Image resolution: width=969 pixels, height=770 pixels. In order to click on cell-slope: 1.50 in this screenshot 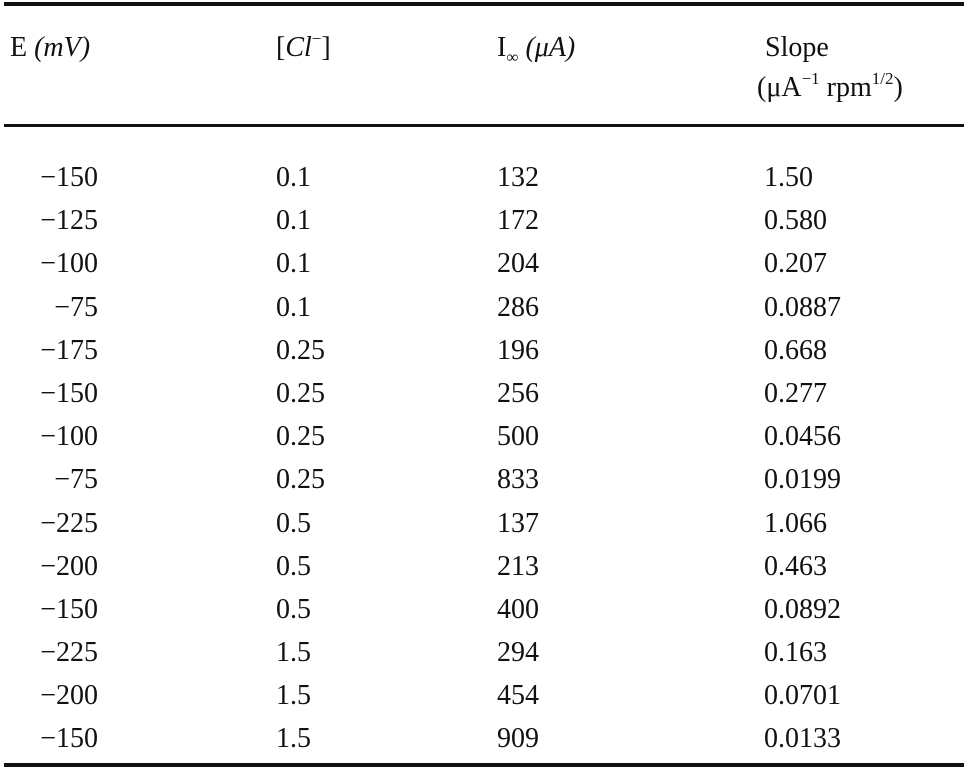, I will do `click(788, 177)`.